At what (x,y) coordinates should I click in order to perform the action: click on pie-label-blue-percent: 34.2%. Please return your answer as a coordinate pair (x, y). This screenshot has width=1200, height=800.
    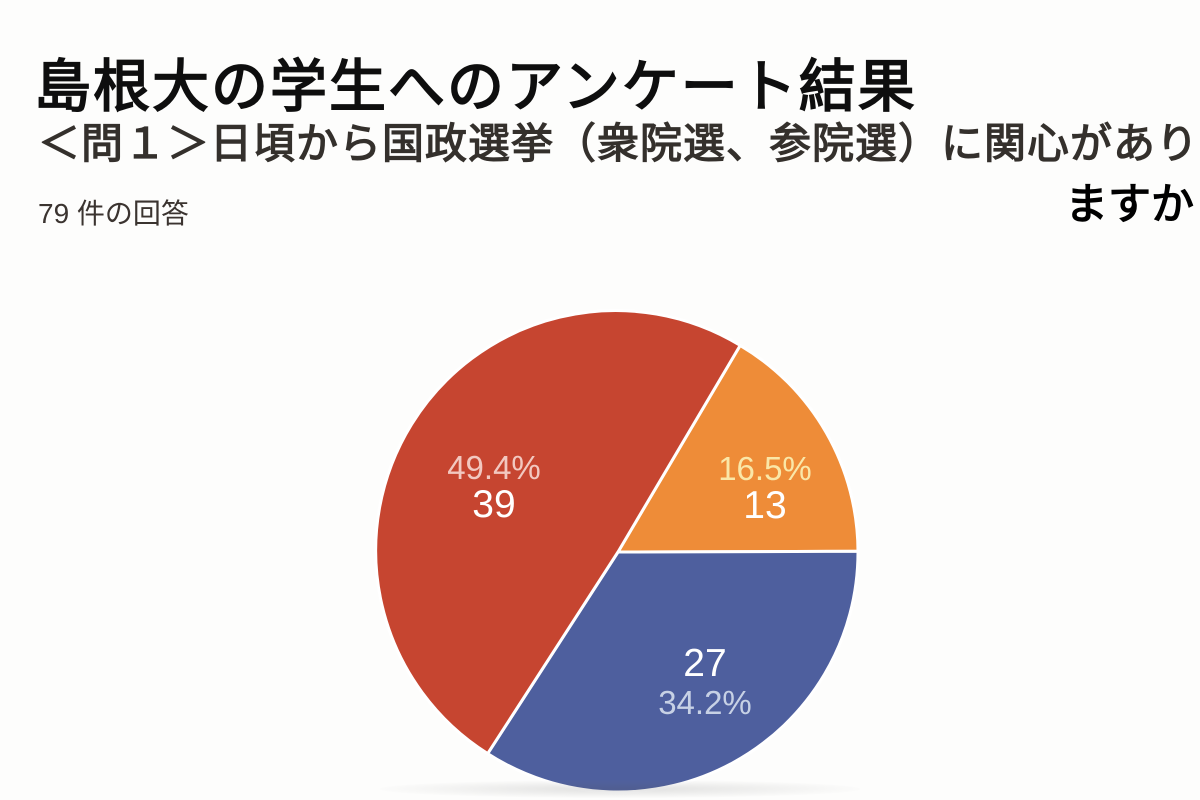
    Looking at the image, I should click on (705, 702).